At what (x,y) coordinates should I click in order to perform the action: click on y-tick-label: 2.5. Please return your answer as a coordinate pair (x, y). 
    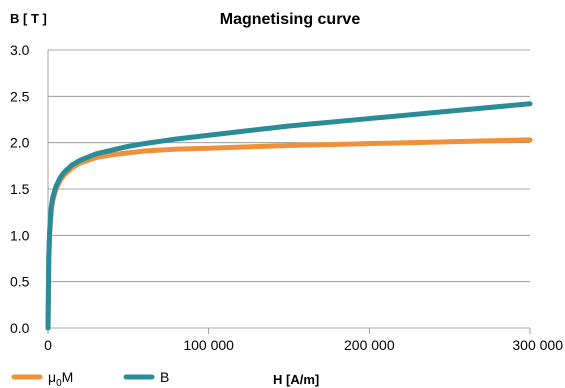
    Looking at the image, I should click on (20, 96).